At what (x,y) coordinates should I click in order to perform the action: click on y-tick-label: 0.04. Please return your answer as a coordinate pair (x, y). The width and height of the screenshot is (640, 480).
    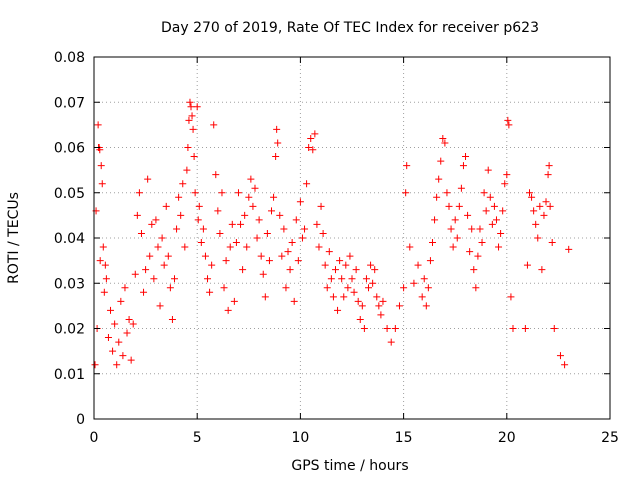
    Looking at the image, I should click on (69, 239).